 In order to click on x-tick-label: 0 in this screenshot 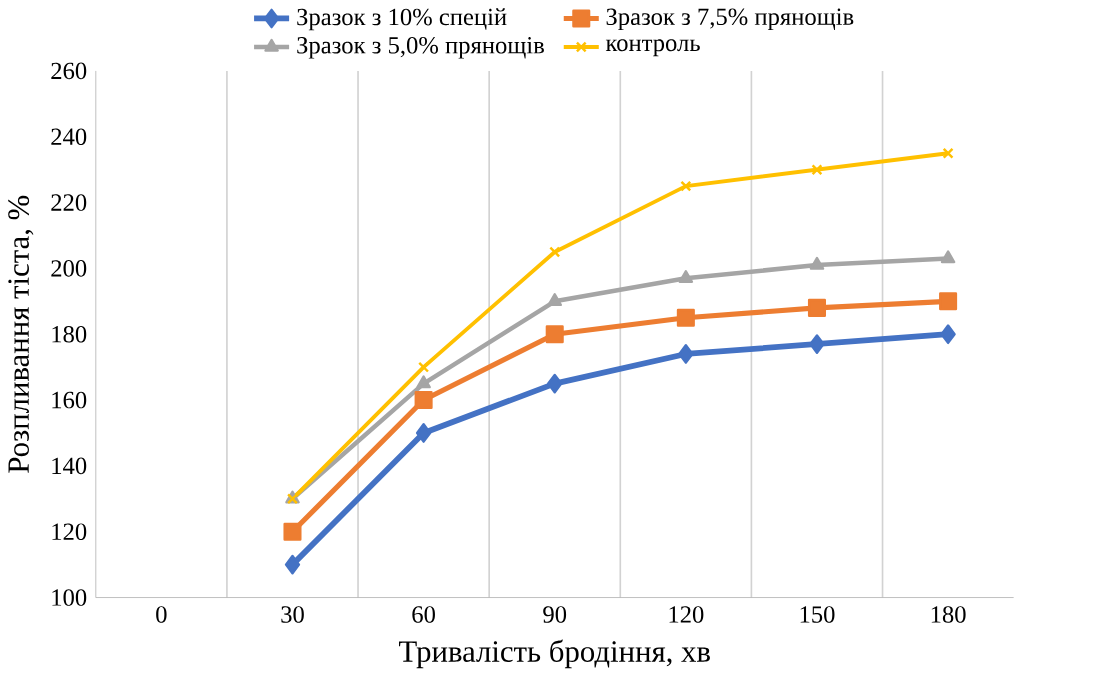, I will do `click(161, 614)`.